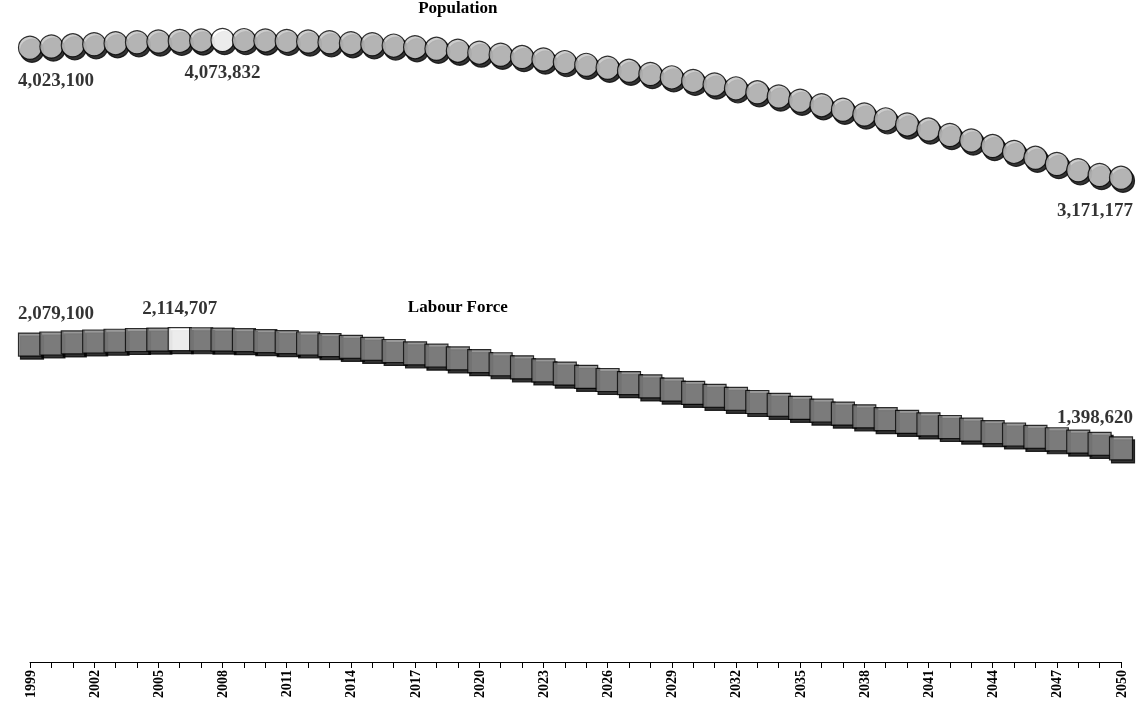 This screenshot has height=724, width=1143. Describe the element at coordinates (672, 684) in the screenshot. I see `x-tick-label: 2029` at that location.